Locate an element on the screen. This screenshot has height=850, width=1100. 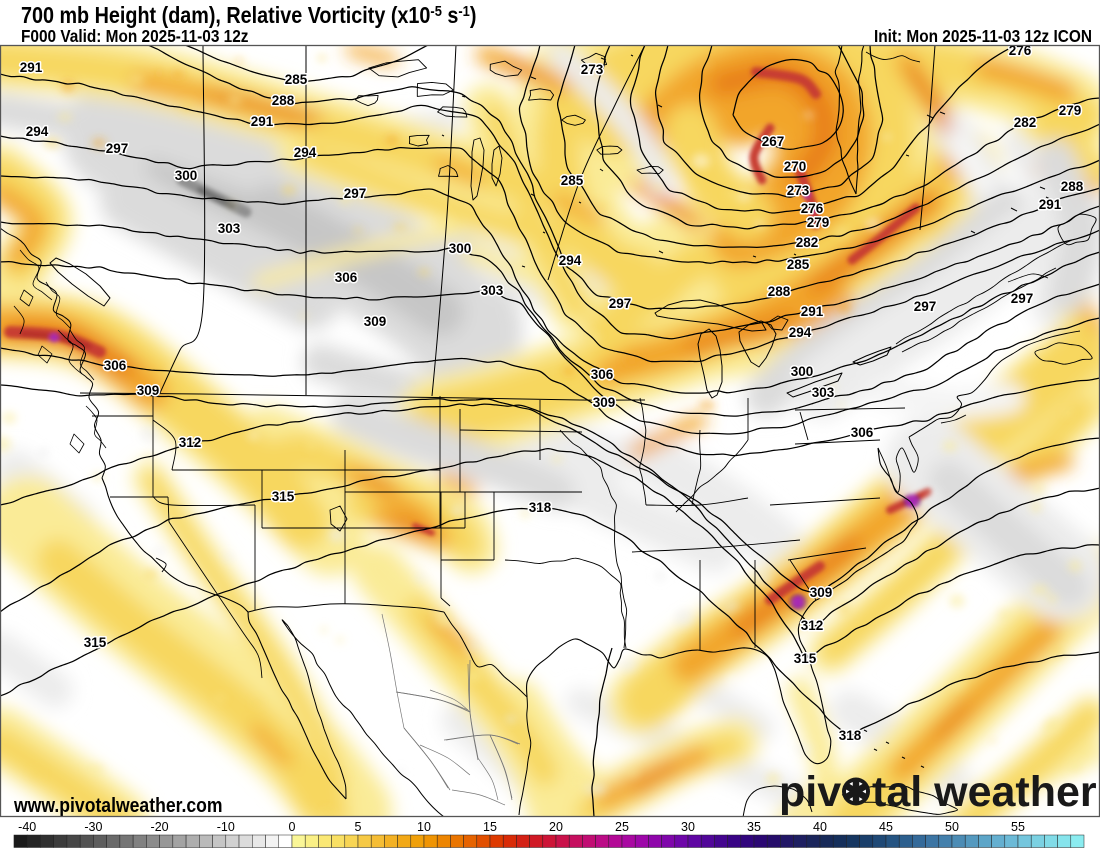
svg-text: -30 is located at coordinates (93, 827).